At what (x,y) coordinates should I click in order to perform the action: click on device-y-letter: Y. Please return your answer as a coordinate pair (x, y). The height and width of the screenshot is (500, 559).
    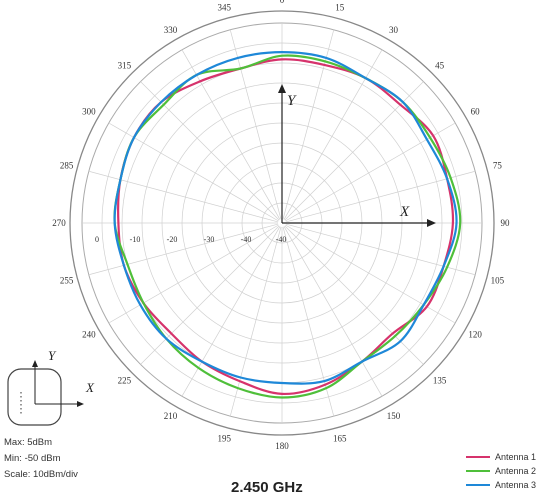
    Looking at the image, I should click on (52, 355).